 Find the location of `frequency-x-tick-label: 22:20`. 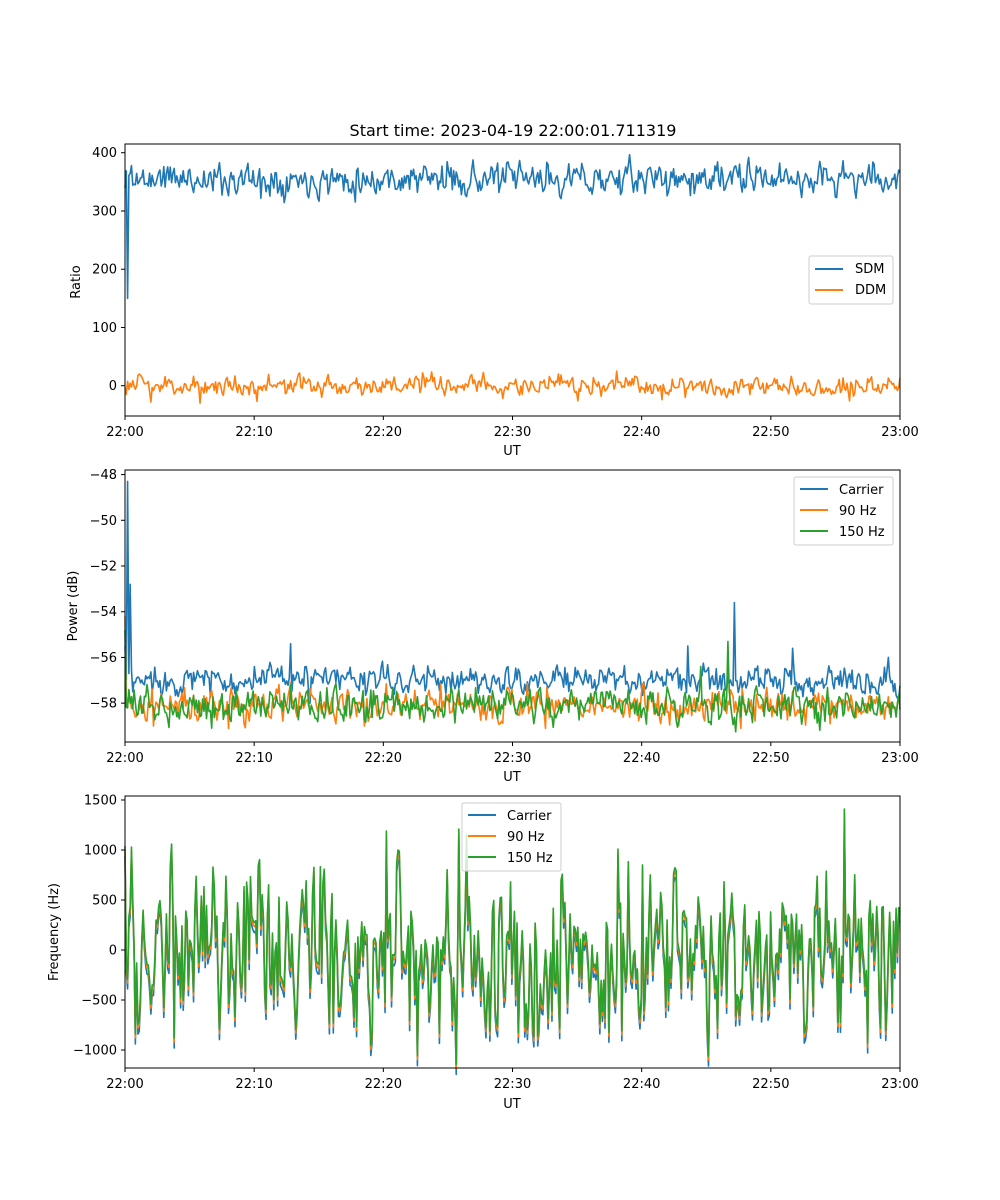

frequency-x-tick-label: 22:20 is located at coordinates (383, 1084).